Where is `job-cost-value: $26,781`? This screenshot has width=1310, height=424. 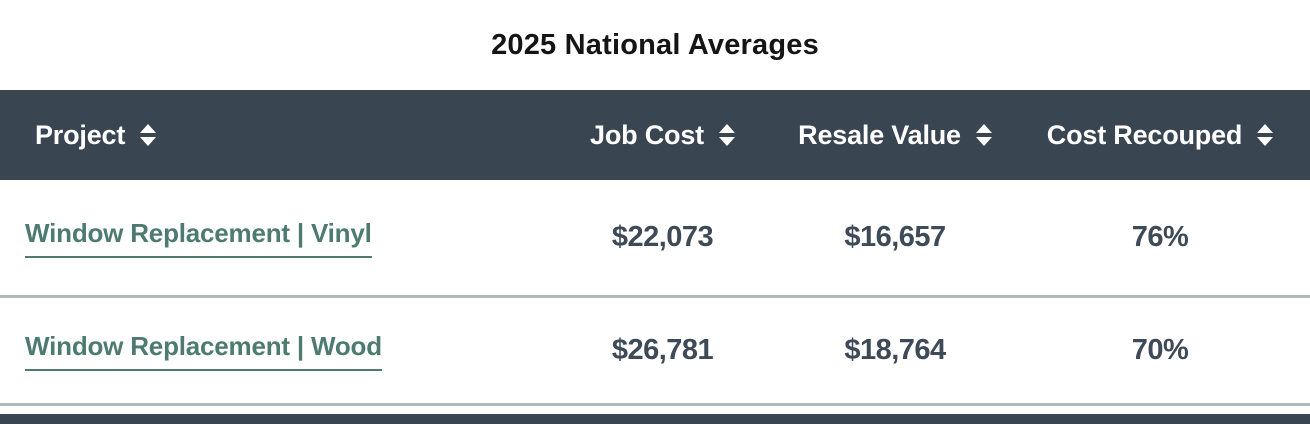 job-cost-value: $26,781 is located at coordinates (662, 350).